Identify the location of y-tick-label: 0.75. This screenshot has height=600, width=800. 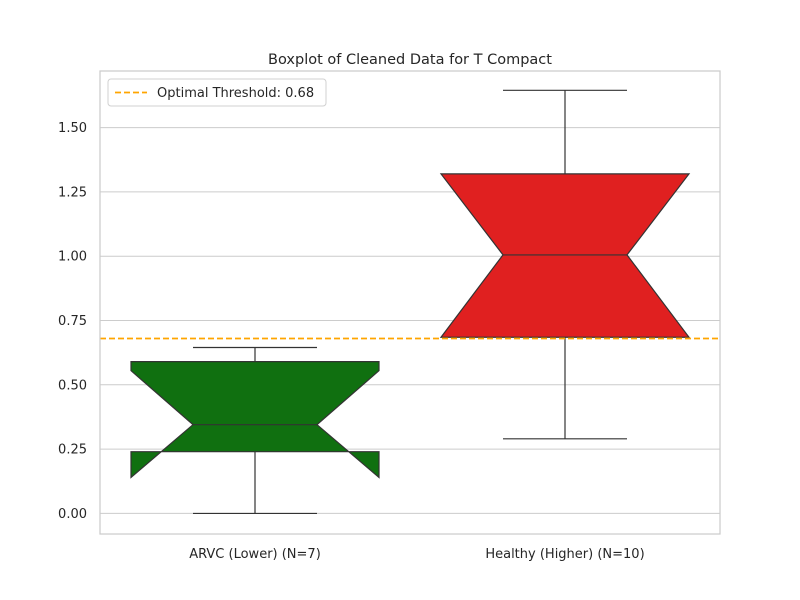
(72, 321).